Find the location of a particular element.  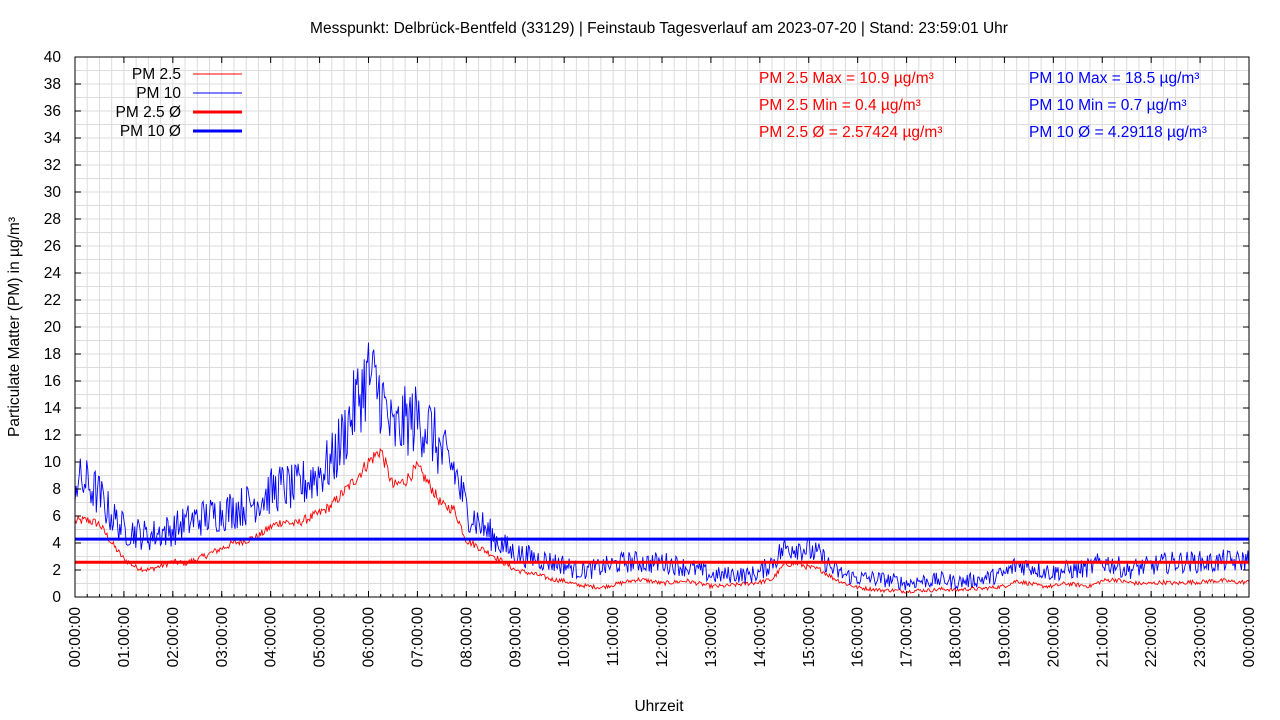

pm10-avg-label: PM 10 Ø = 4.29118 µg/m³ is located at coordinates (1118, 132).